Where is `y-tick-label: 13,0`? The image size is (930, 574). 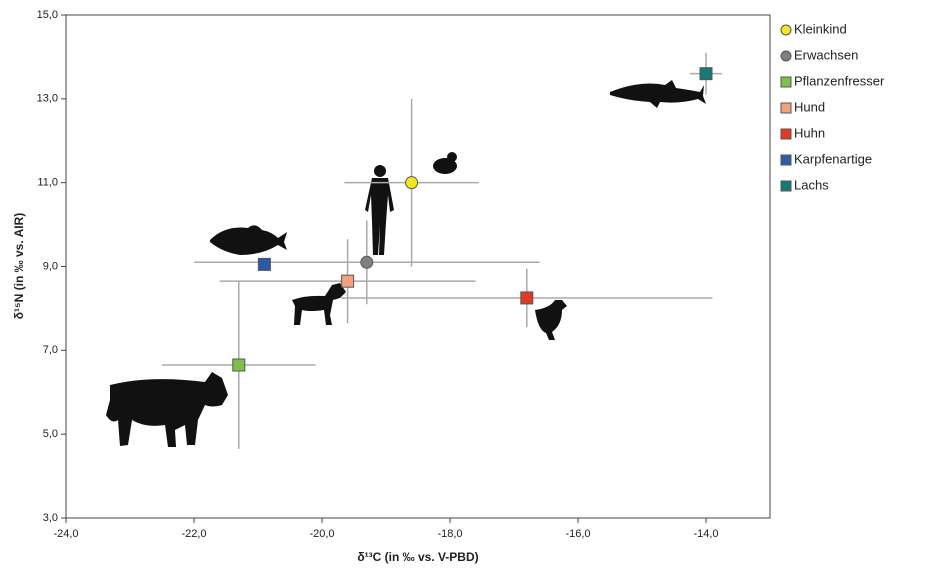 y-tick-label: 13,0 is located at coordinates (47, 99).